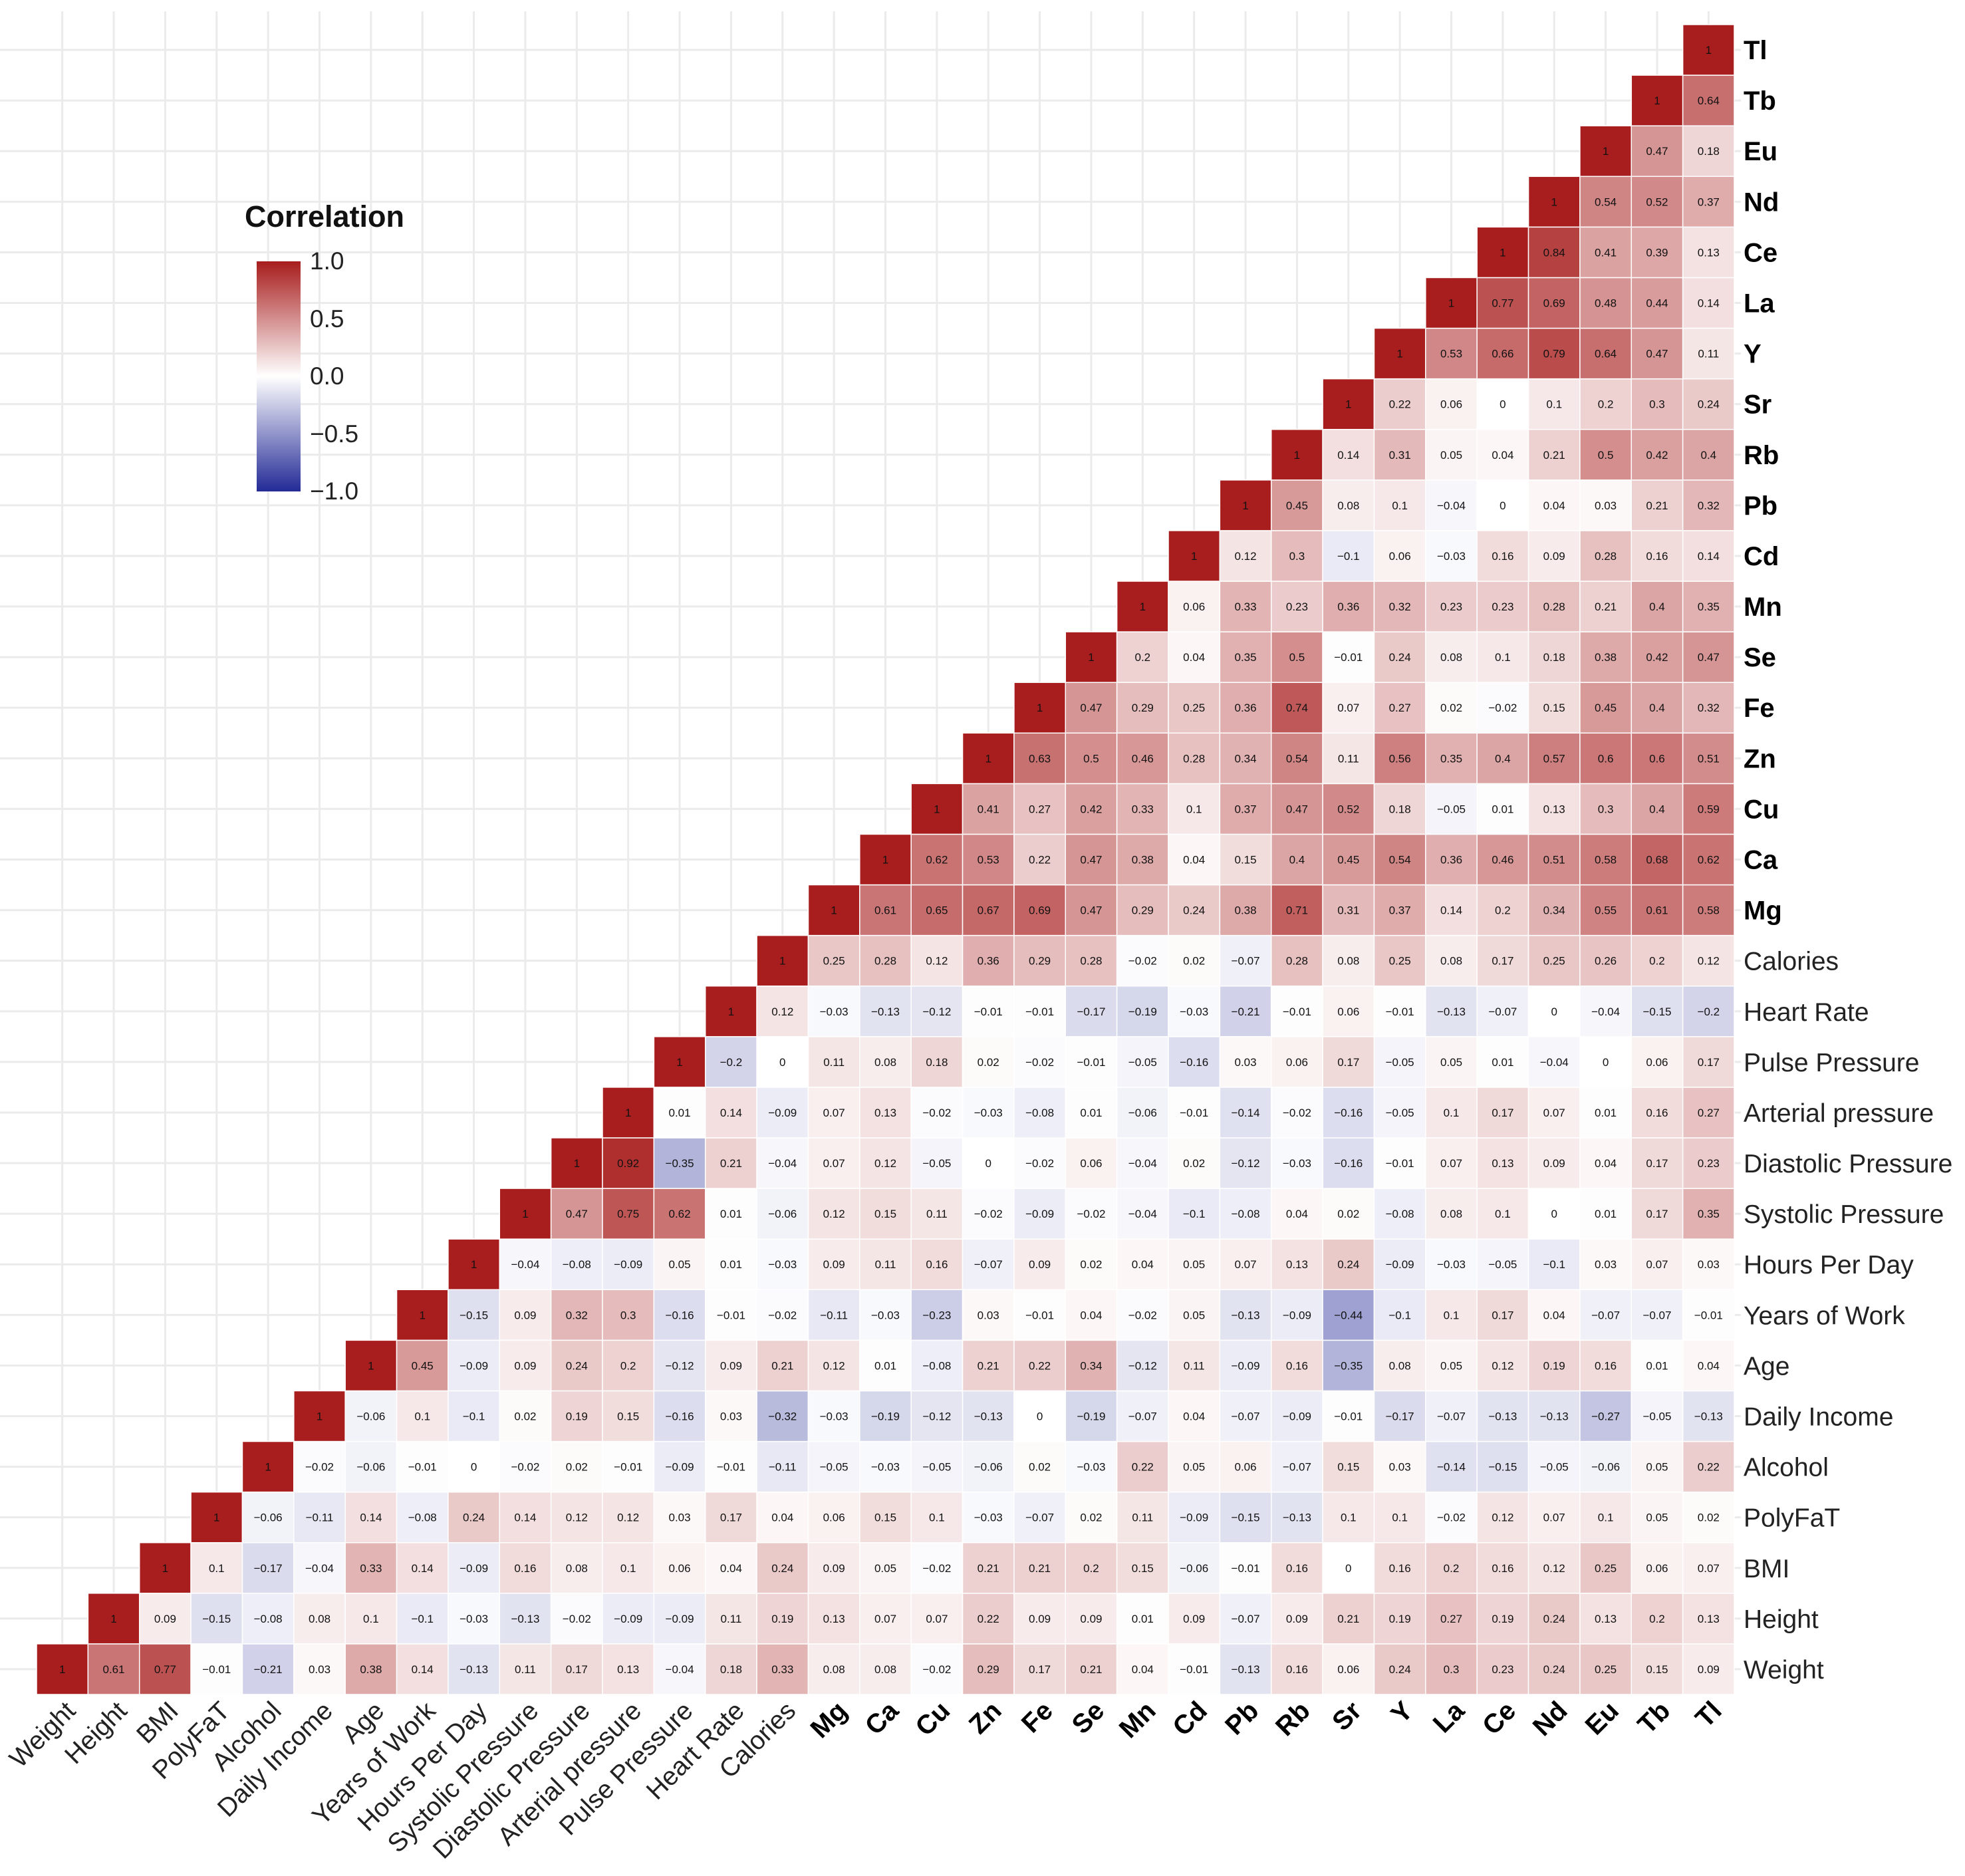  Describe the element at coordinates (1657, 1568) in the screenshot. I see `cell-value-label: 0.06` at that location.